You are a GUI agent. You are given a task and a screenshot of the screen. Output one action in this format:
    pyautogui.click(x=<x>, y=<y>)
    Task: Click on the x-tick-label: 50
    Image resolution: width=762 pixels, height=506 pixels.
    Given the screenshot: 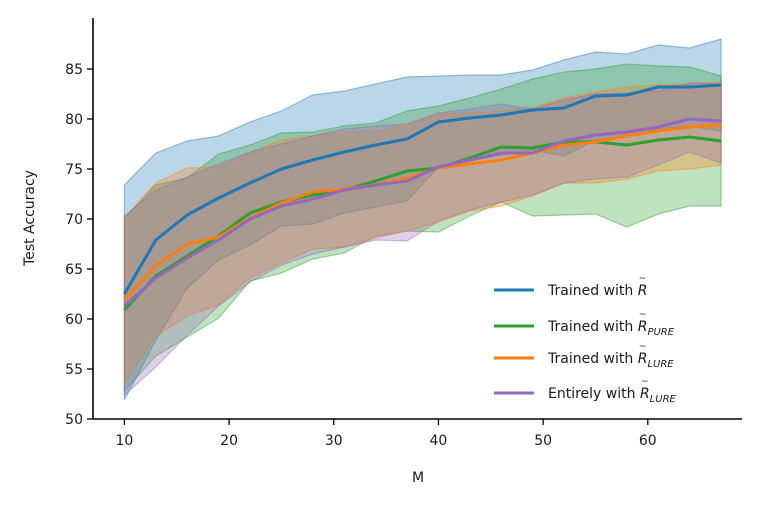 What is the action you would take?
    pyautogui.click(x=543, y=441)
    